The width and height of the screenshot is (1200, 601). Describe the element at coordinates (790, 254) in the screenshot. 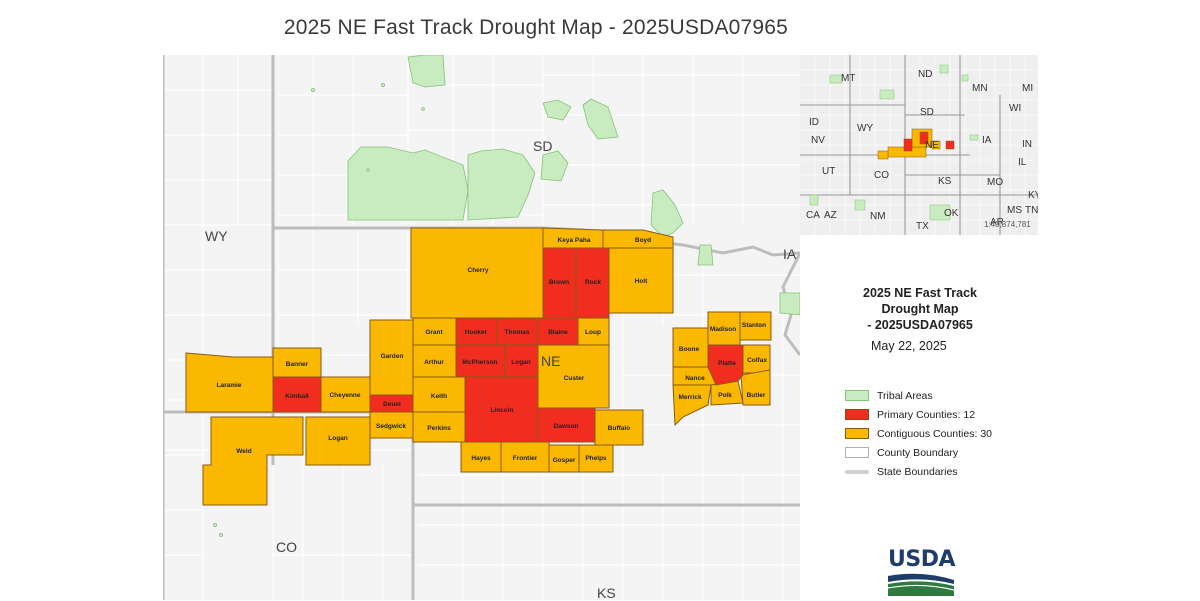

I see `state-label-ia: IA` at that location.